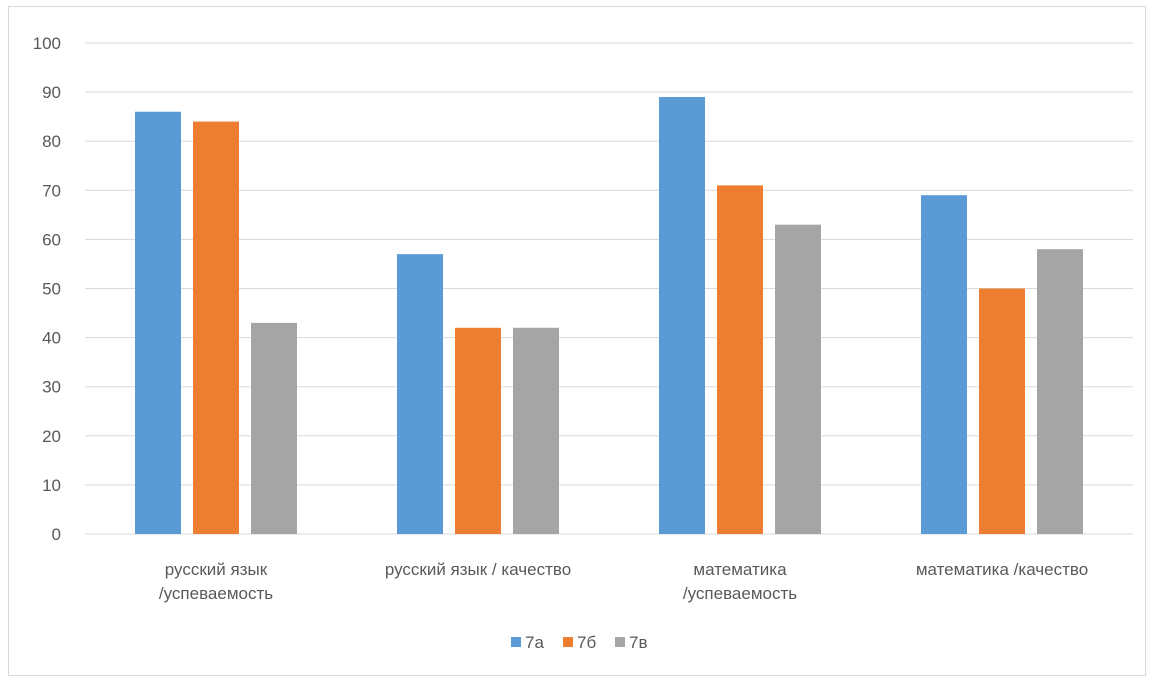 The image size is (1149, 682). What do you see at coordinates (51, 289) in the screenshot?
I see `y-tick-label: 50` at bounding box center [51, 289].